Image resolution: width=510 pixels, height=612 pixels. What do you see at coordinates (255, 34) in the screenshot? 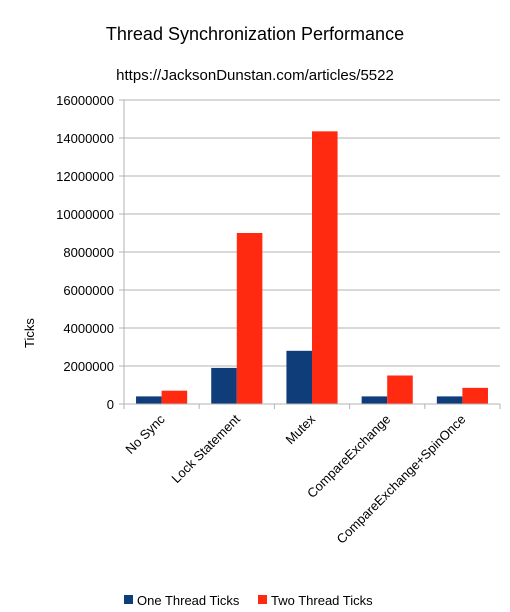
I see `chart-title: Thread Synchronization Performance` at bounding box center [255, 34].